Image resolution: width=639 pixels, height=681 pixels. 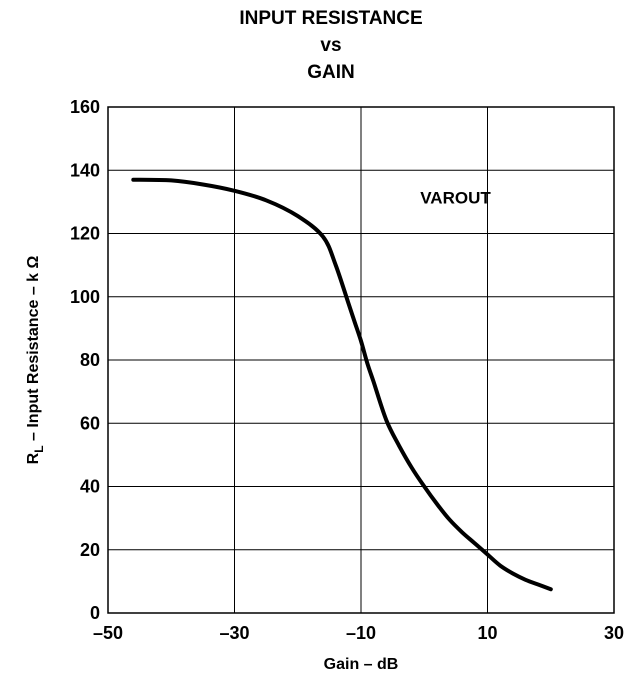 What do you see at coordinates (90, 360) in the screenshot?
I see `y-tick-label-4: 80` at bounding box center [90, 360].